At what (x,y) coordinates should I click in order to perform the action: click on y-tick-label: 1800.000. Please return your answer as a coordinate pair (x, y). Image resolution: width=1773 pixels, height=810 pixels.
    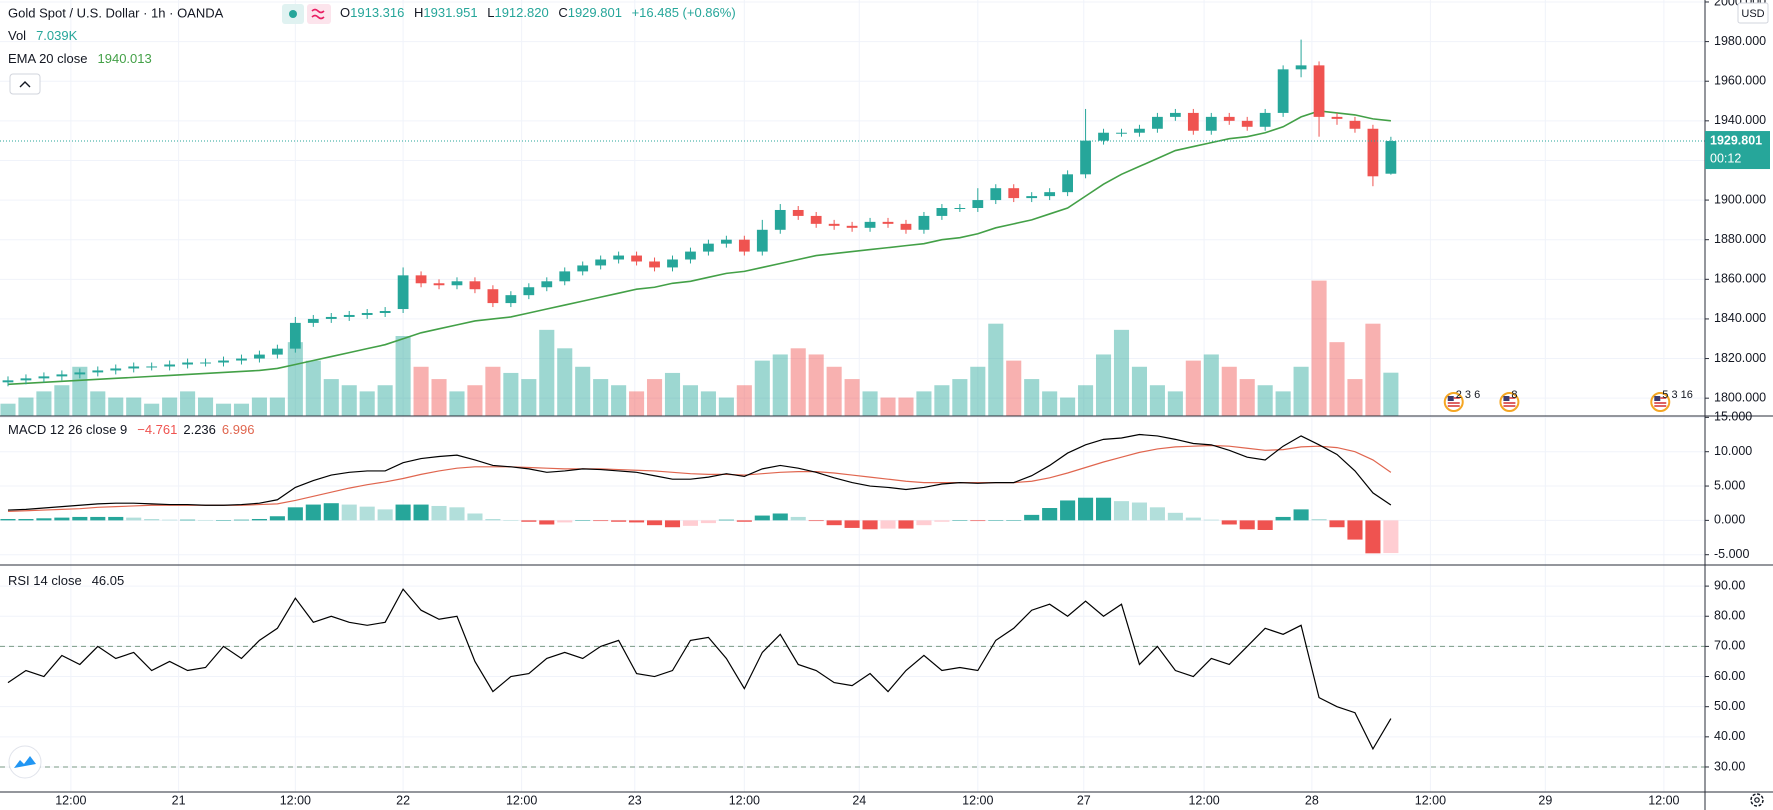
    Looking at the image, I should click on (1740, 397).